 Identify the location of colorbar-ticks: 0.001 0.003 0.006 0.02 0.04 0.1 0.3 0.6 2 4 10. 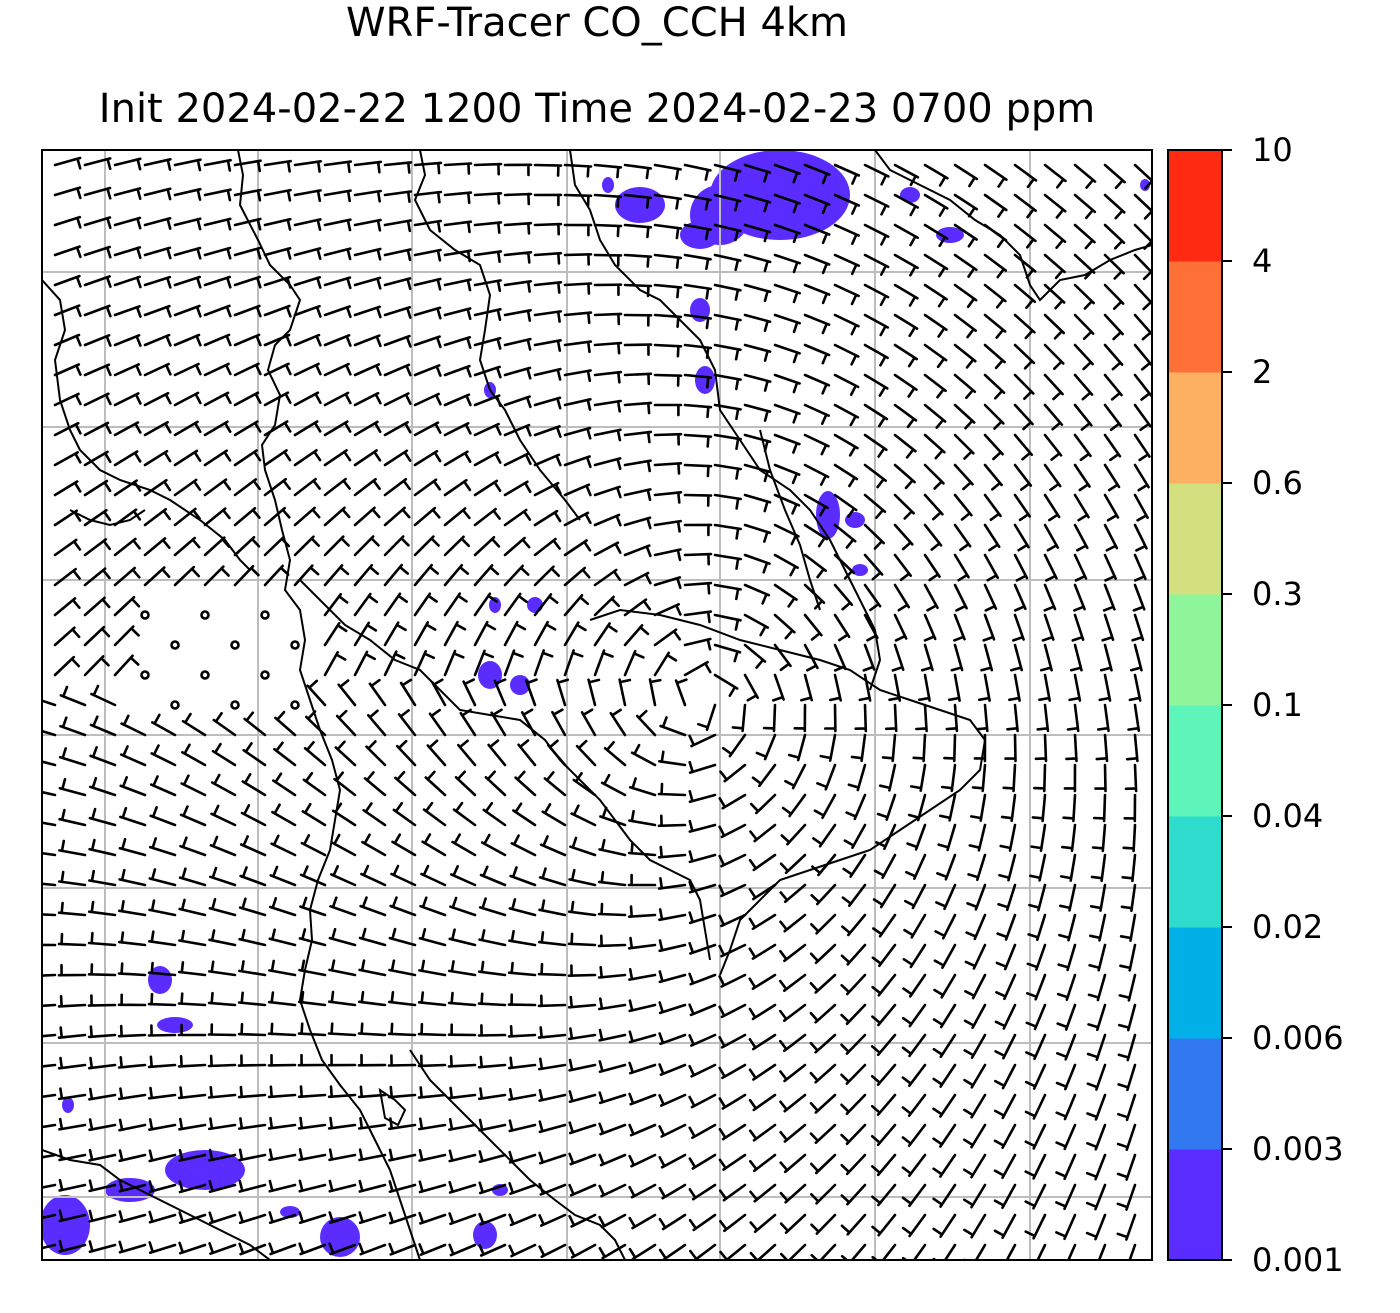
(1283, 705).